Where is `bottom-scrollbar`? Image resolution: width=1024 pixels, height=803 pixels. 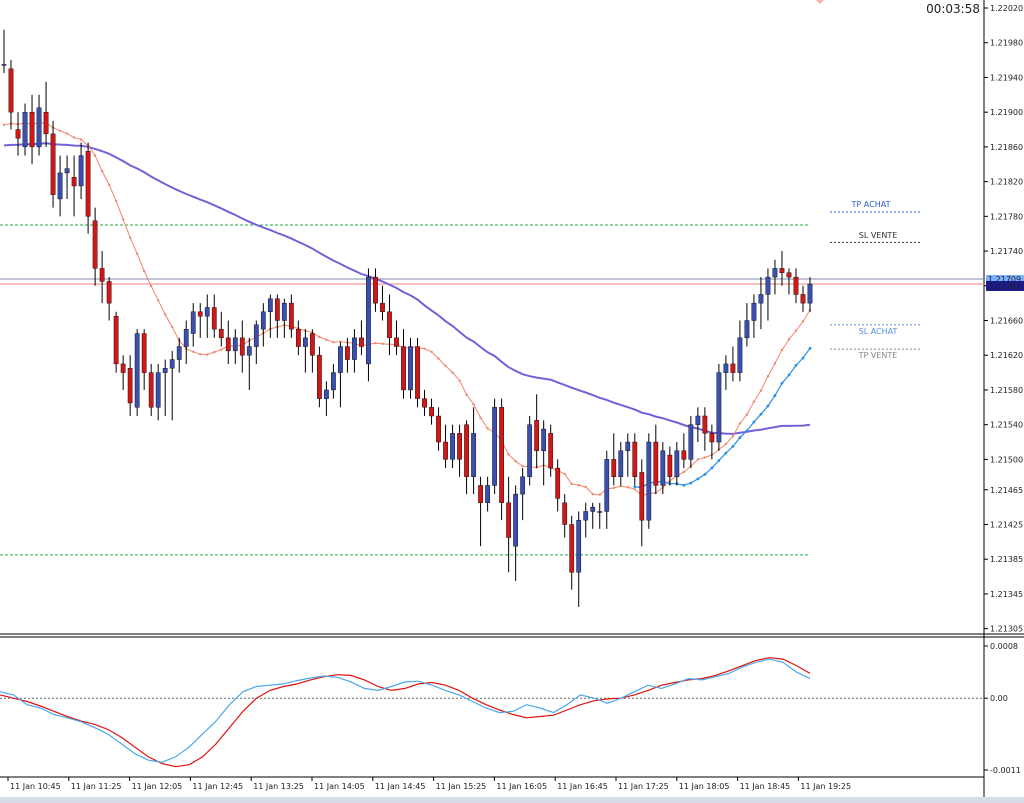
bottom-scrollbar is located at coordinates (512, 800).